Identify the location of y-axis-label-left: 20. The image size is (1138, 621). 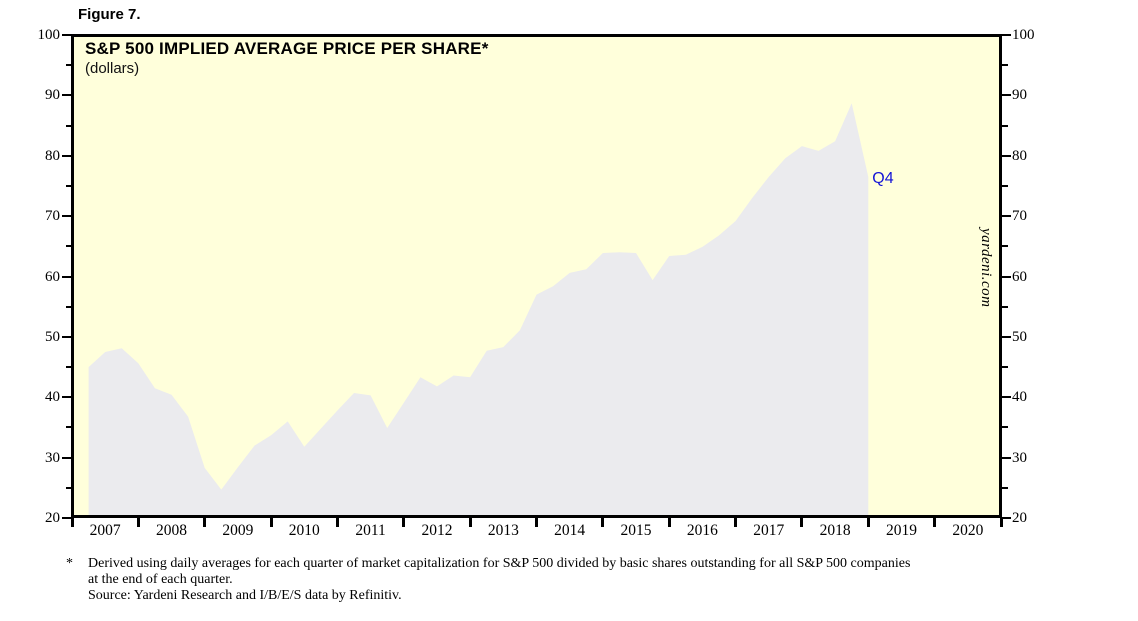
(52, 518).